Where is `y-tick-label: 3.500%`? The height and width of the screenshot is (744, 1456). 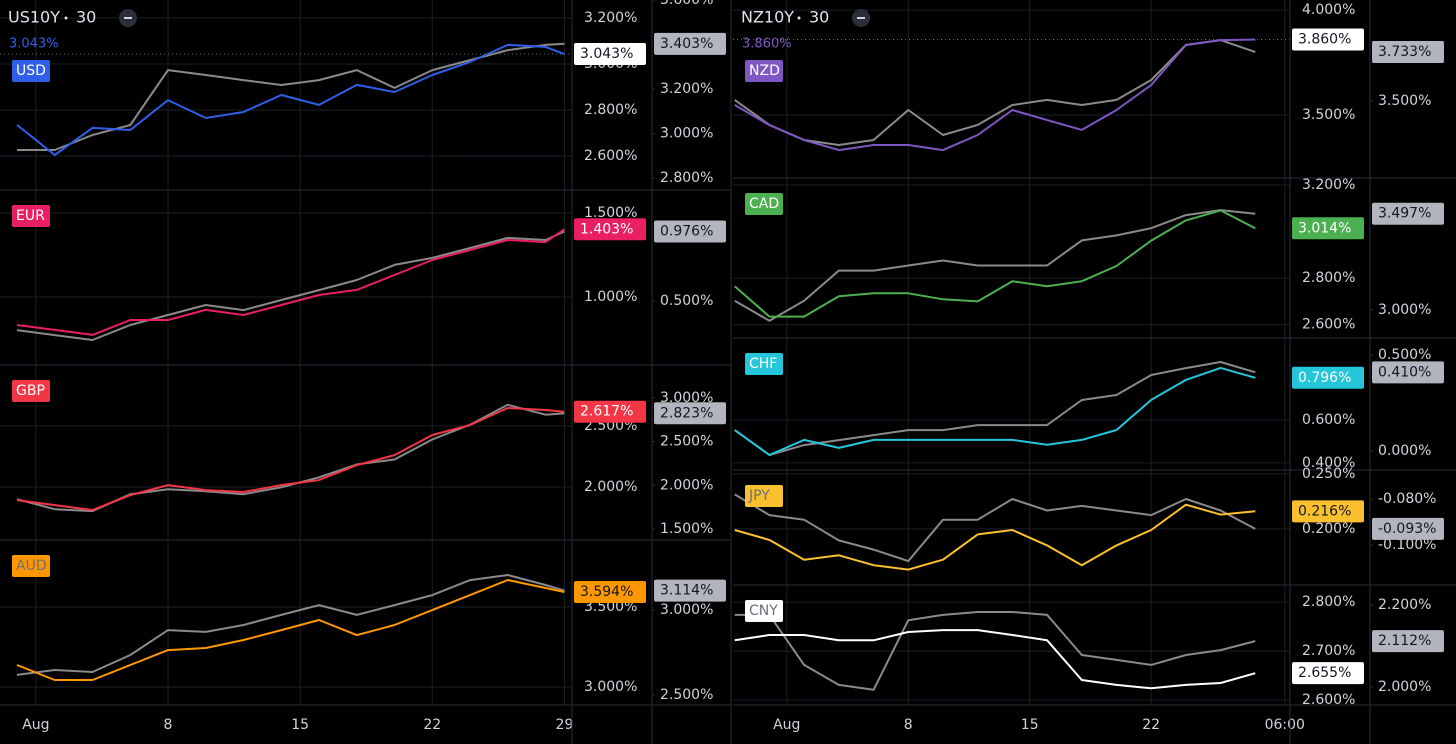 y-tick-label: 3.500% is located at coordinates (1328, 115).